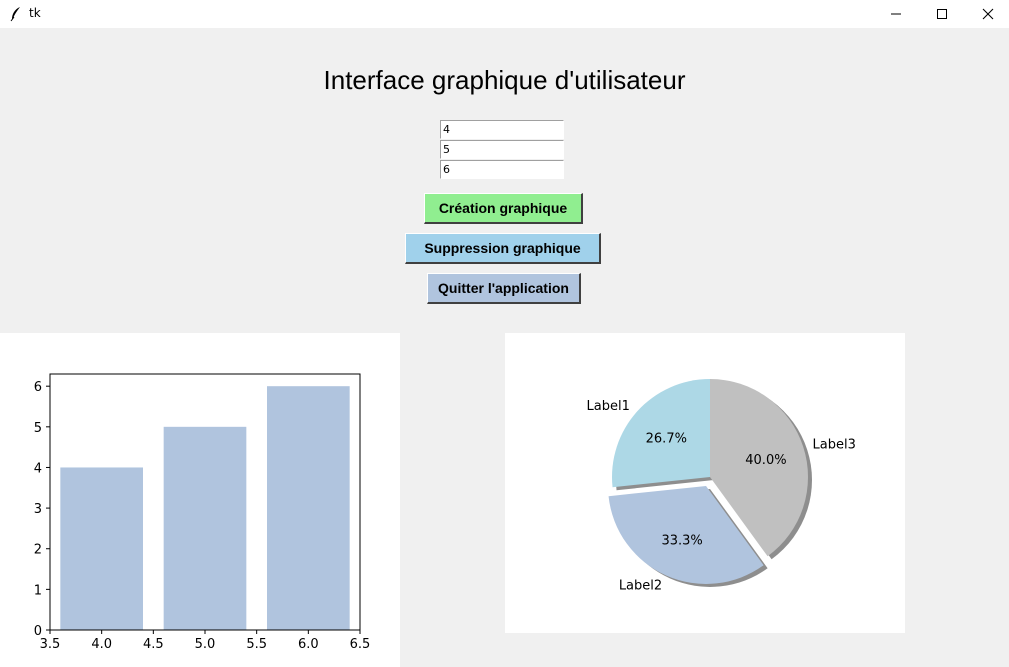  Describe the element at coordinates (38, 631) in the screenshot. I see `y-tick-label: 0` at that location.